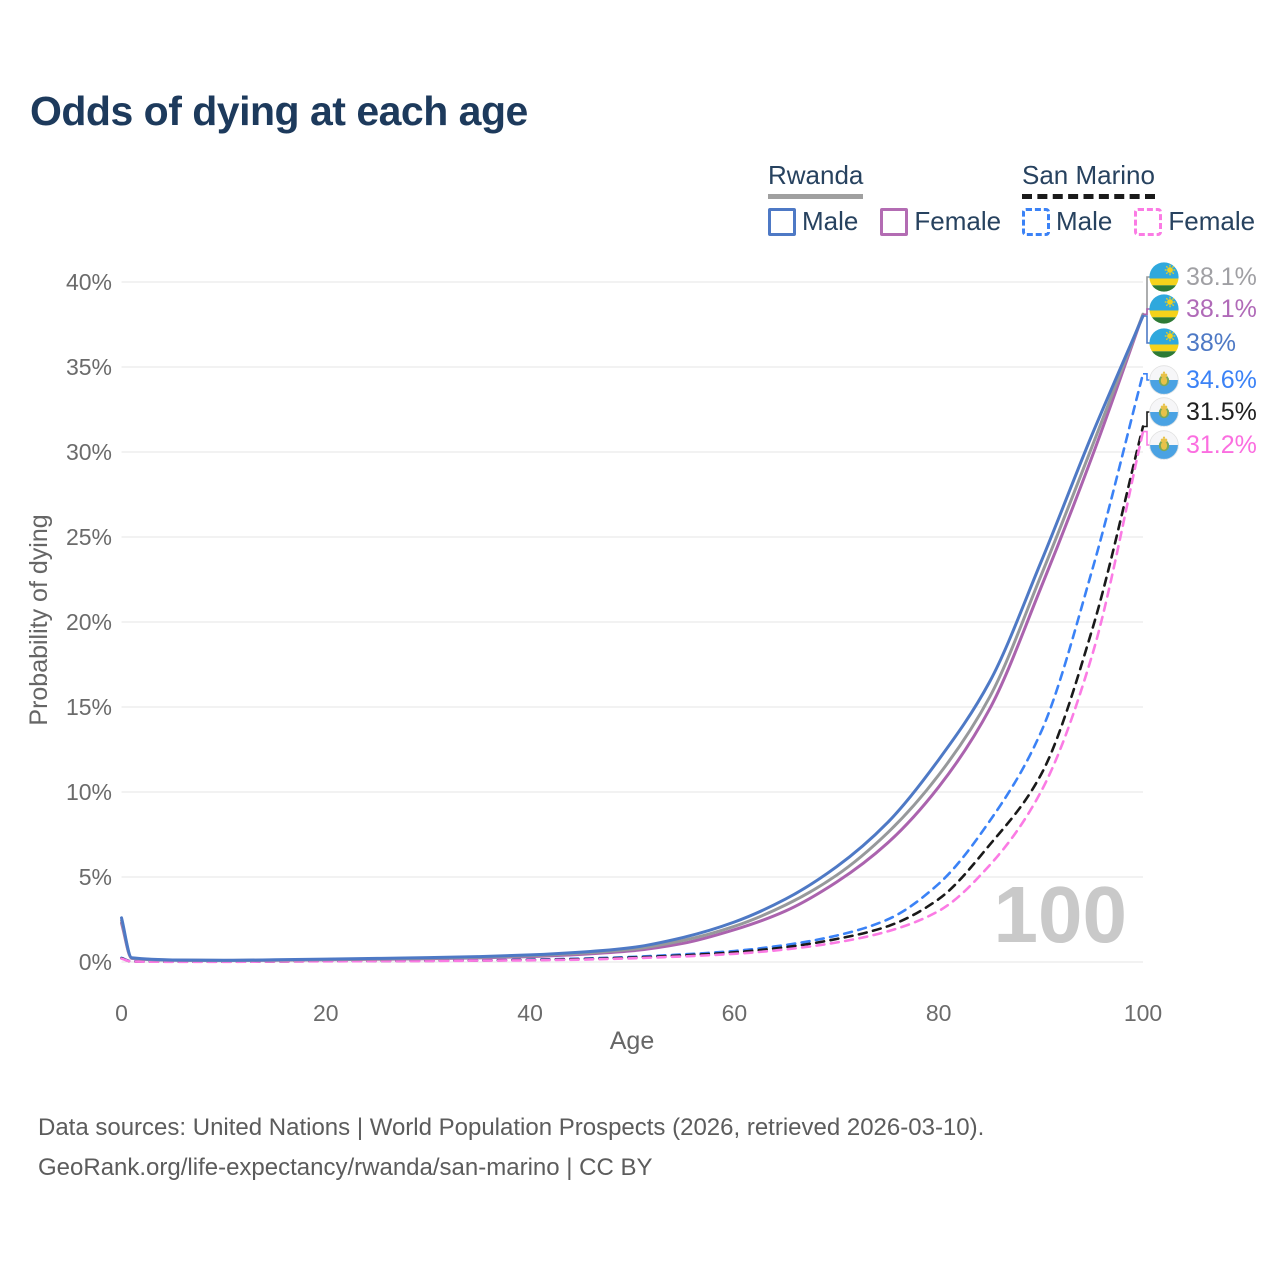 The height and width of the screenshot is (1280, 1280). Describe the element at coordinates (279, 111) in the screenshot. I see `page-title: Odds of dying at each age` at that location.